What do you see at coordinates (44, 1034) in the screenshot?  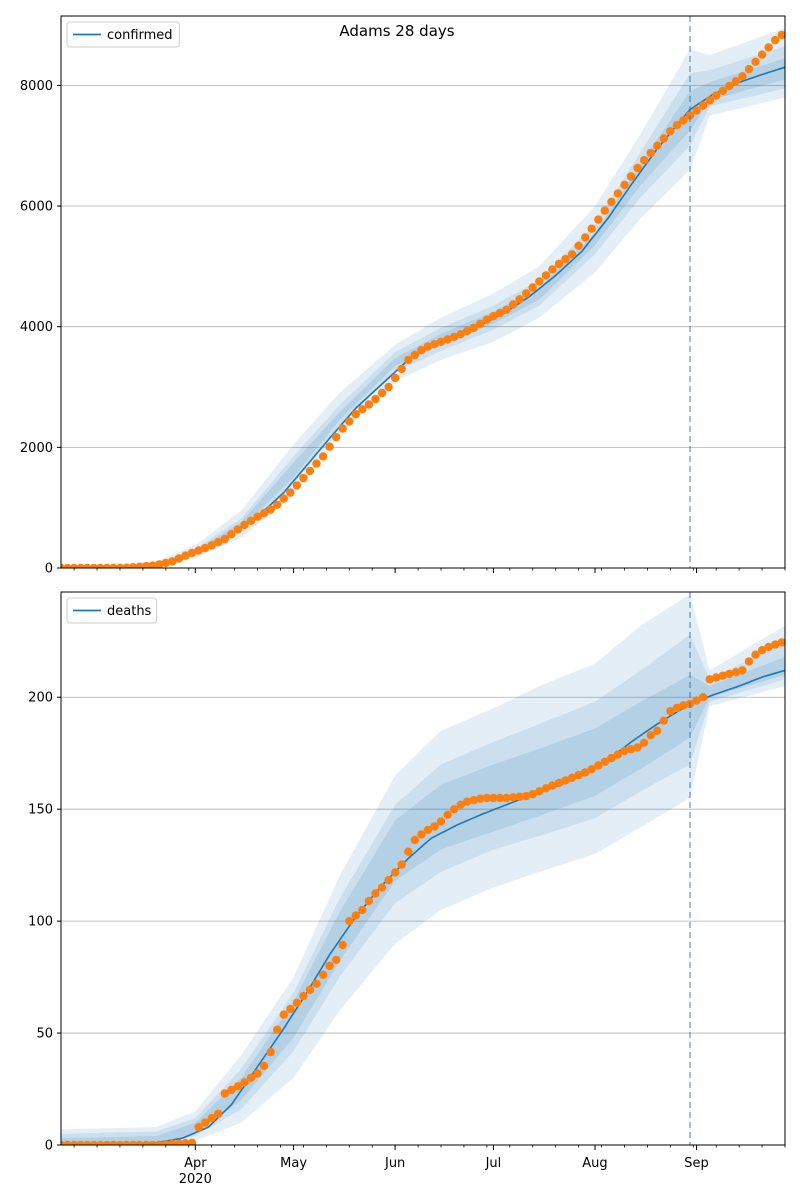 I see `y-tick-label: 50` at bounding box center [44, 1034].